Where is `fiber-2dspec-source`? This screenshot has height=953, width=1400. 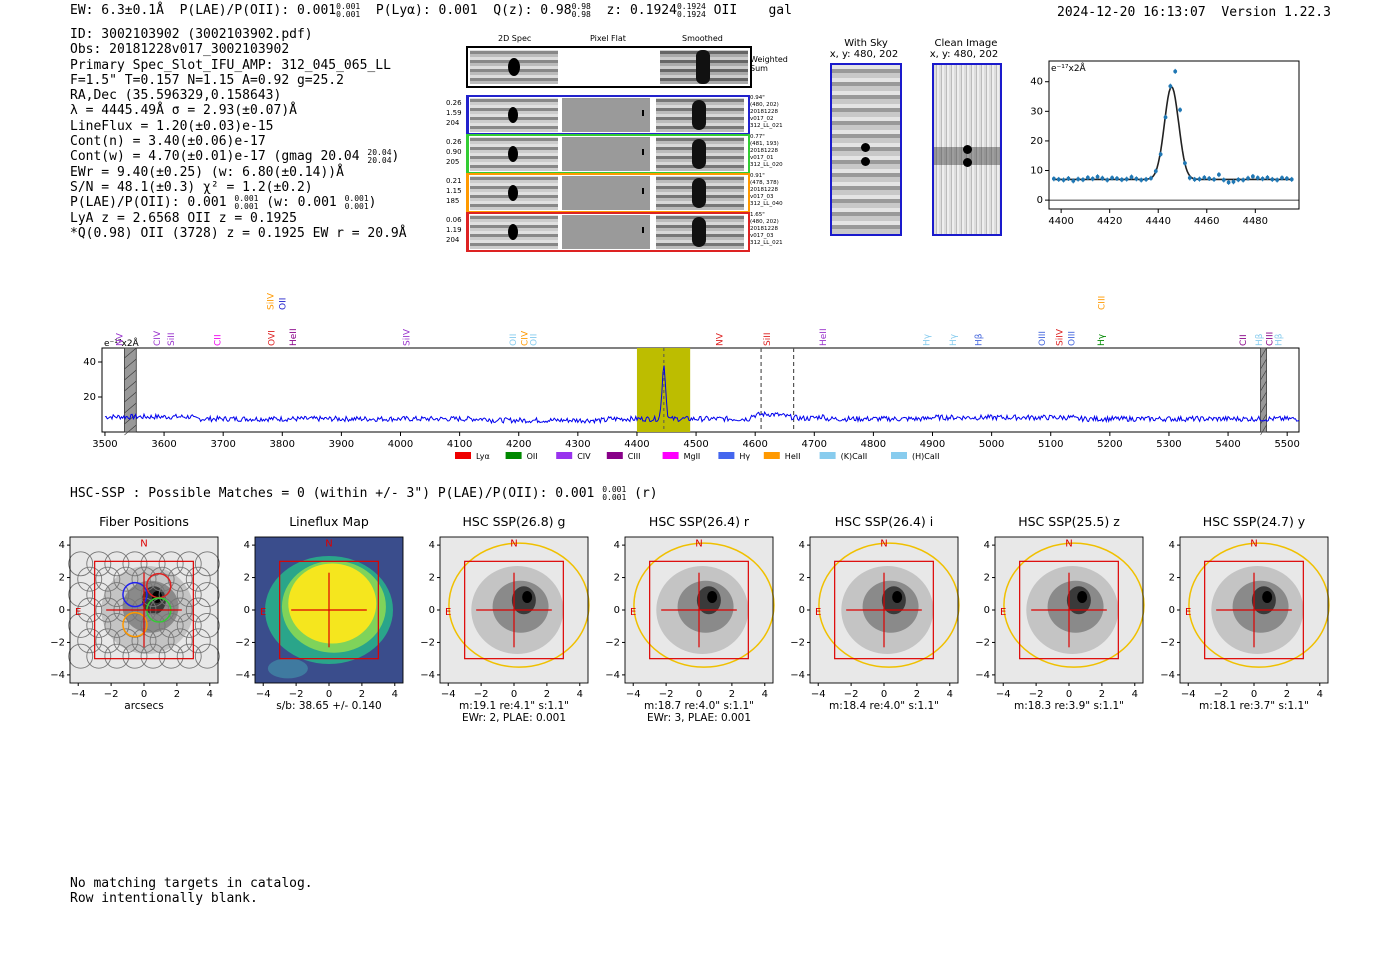 fiber-2dspec-source is located at coordinates (513, 115).